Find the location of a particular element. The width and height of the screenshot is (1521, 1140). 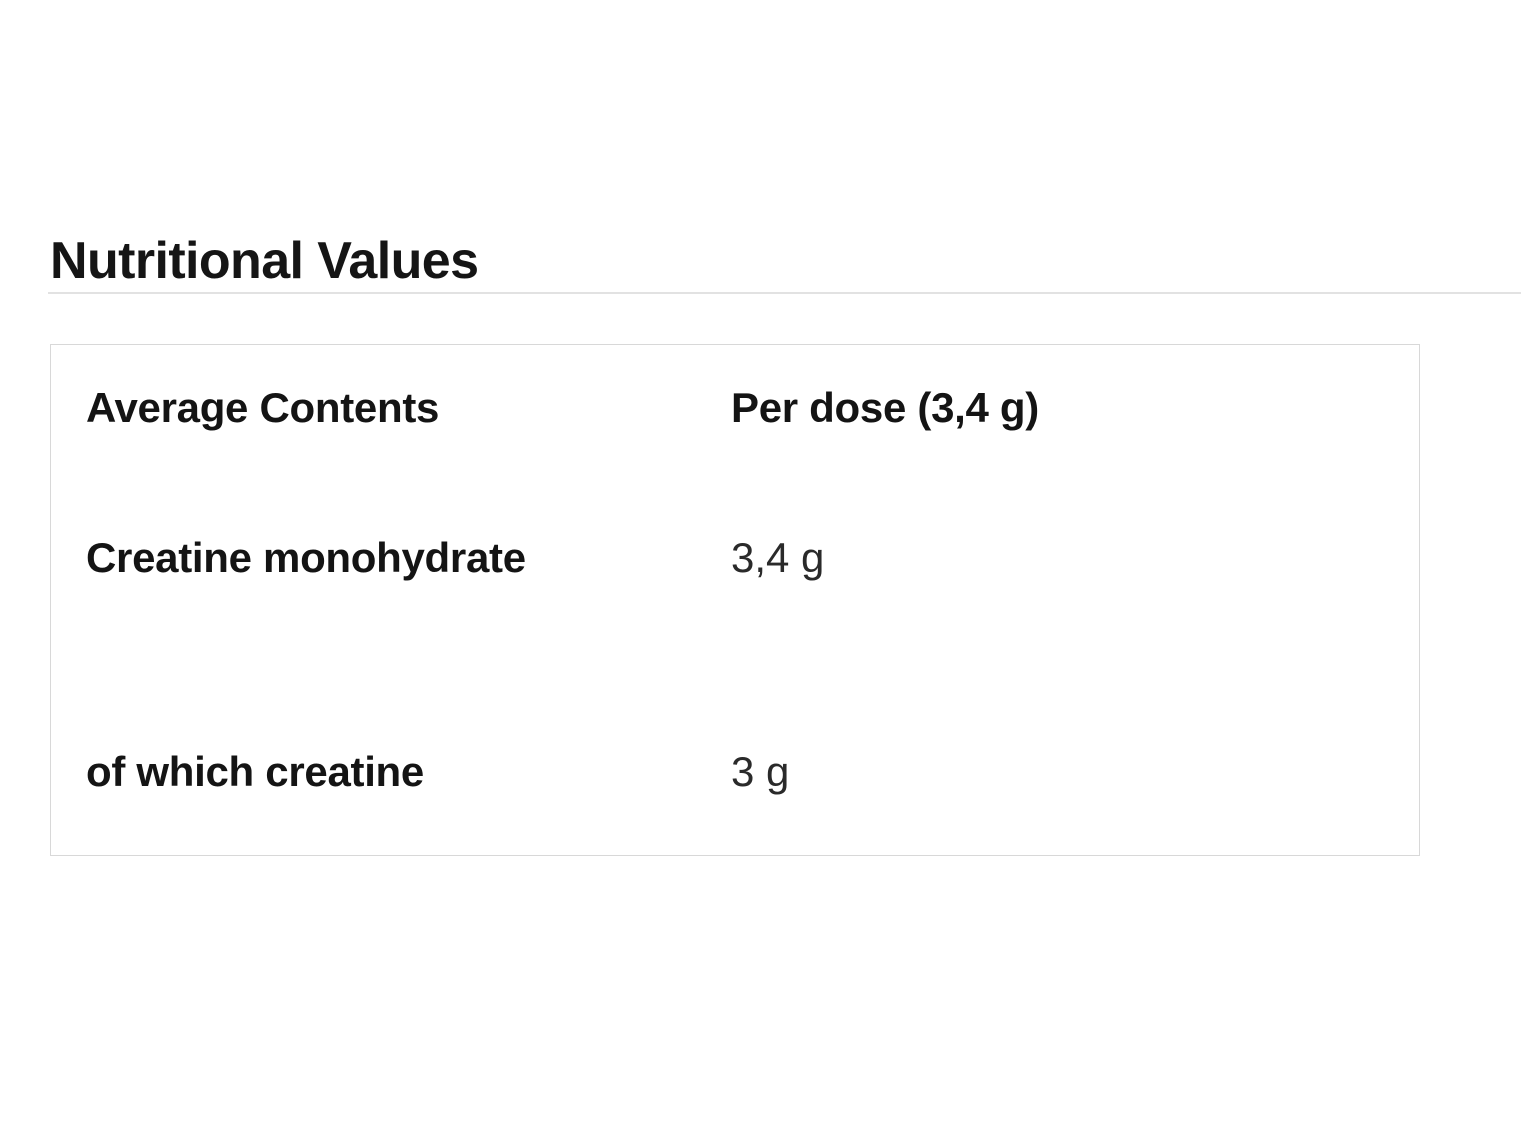

nutrient-value-of-which-creatine: 3 g is located at coordinates (760, 771).